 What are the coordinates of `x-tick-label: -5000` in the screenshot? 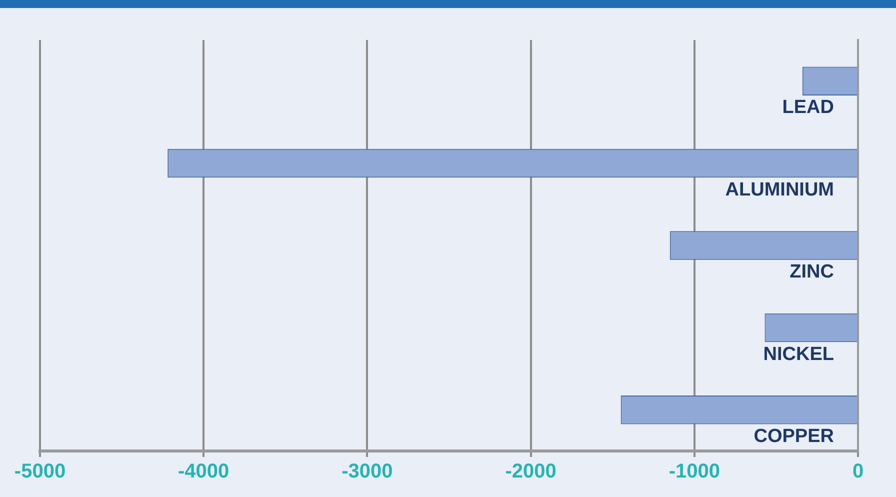 It's located at (40, 471).